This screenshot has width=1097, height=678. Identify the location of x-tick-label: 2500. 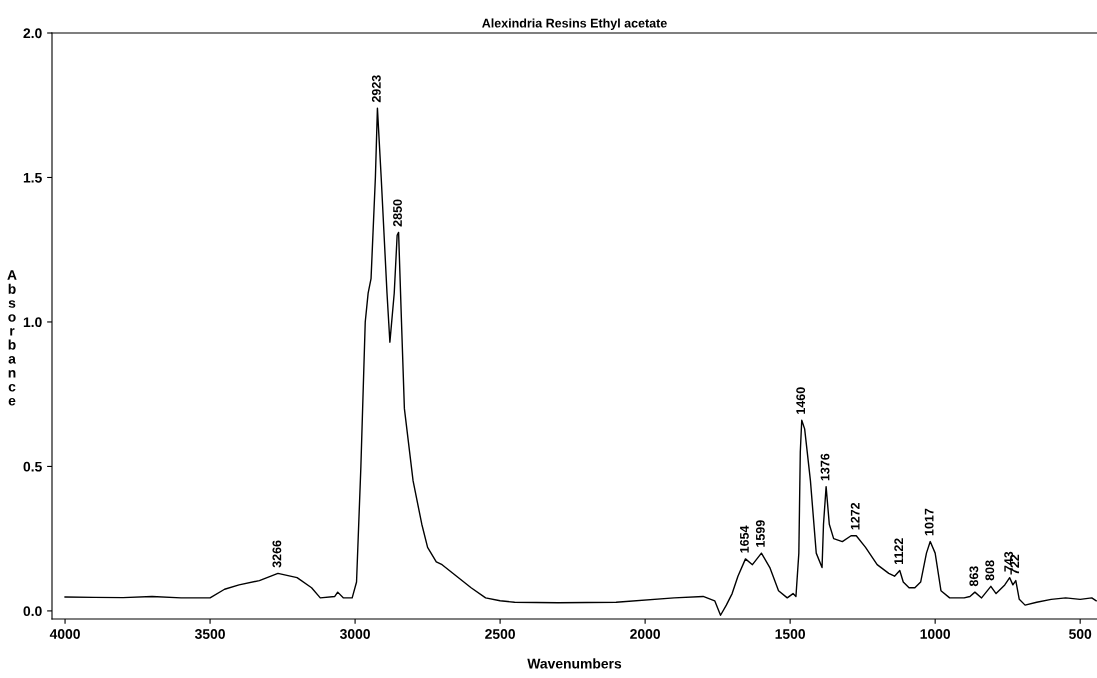
(500, 634).